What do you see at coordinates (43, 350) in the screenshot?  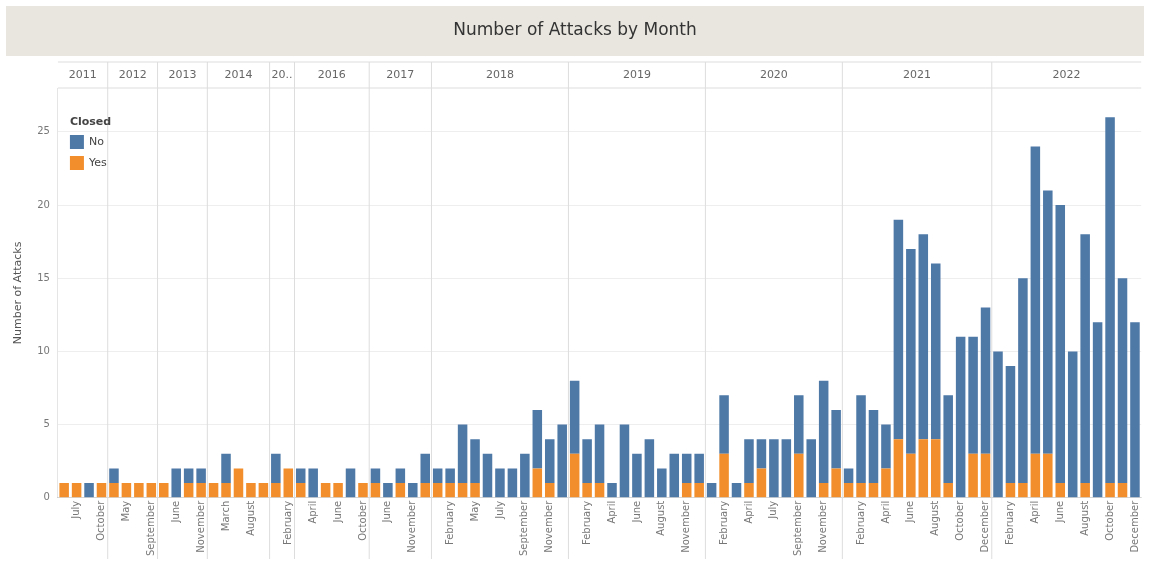 I see `y-tick-label: 10` at bounding box center [43, 350].